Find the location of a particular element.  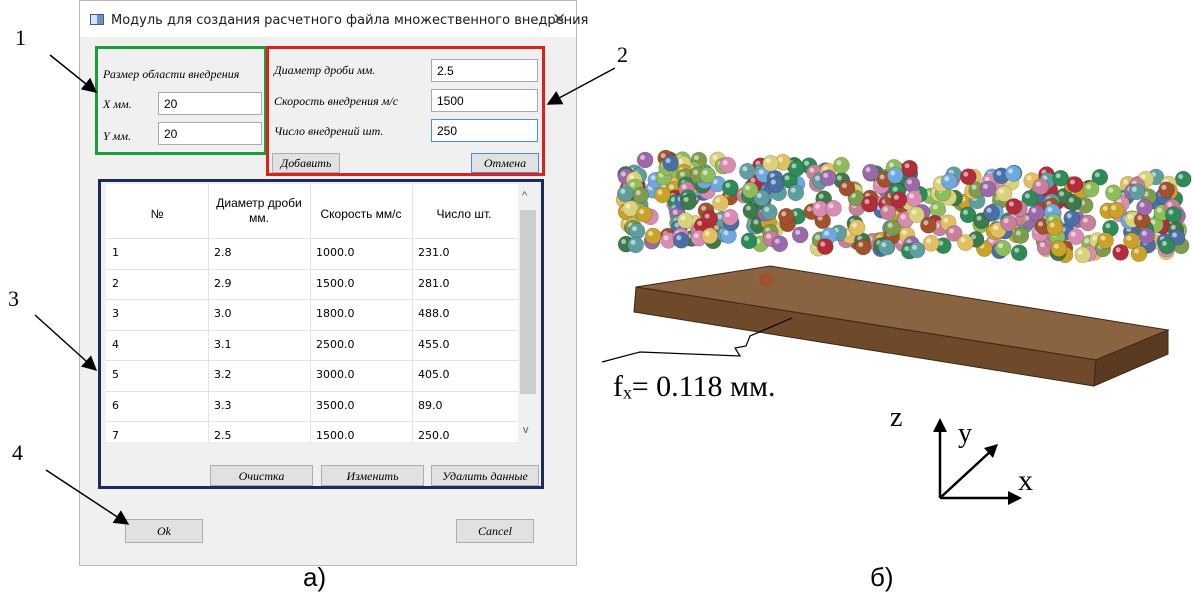

table-cell: 2.5 is located at coordinates (223, 435).